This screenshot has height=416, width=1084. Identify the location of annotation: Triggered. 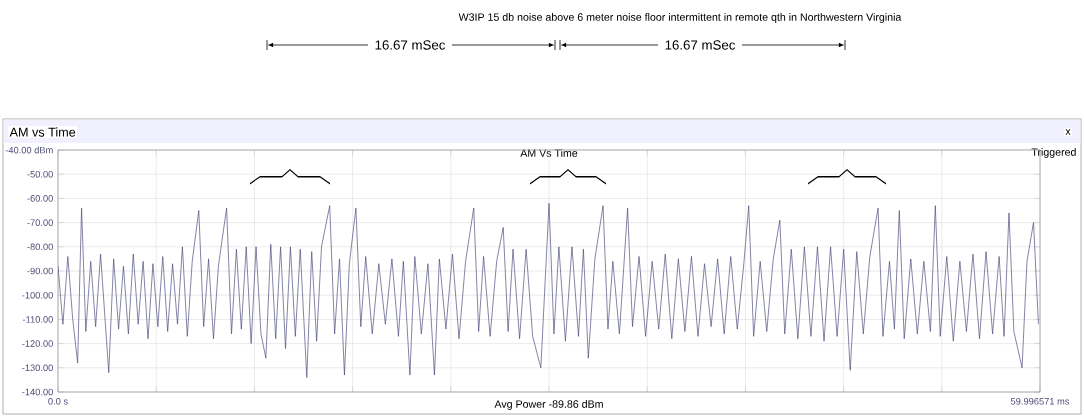
(1053, 153).